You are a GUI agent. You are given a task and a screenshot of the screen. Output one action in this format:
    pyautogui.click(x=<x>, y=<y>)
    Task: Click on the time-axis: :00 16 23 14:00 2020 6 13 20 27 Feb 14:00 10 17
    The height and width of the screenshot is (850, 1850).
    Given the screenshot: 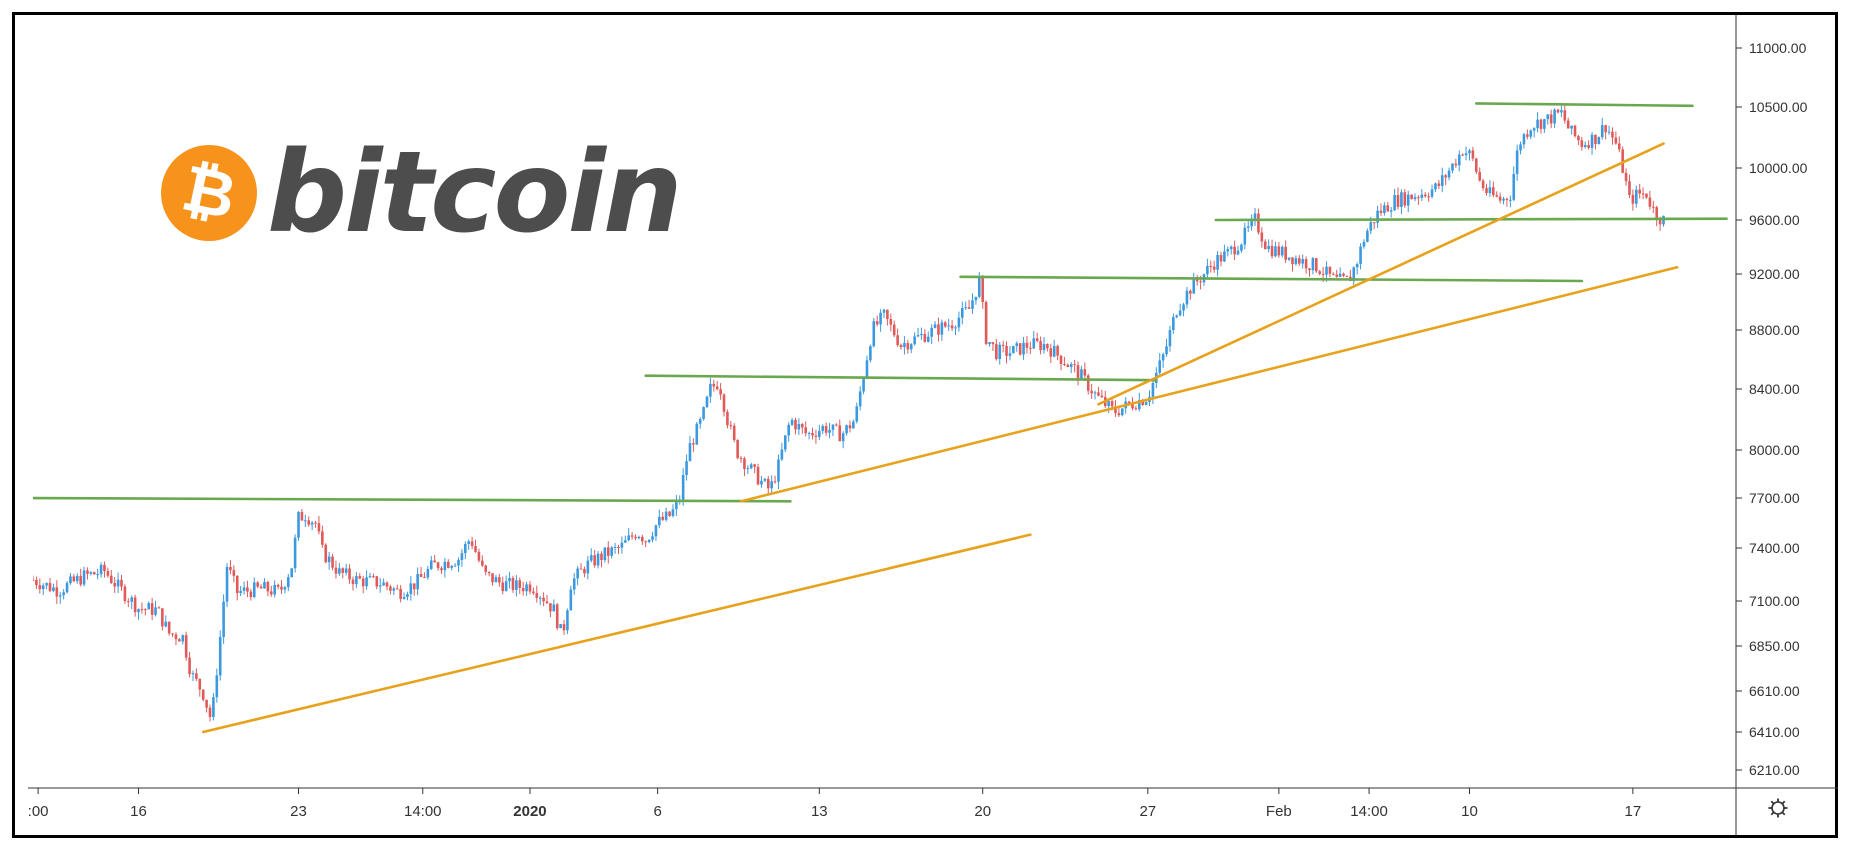 What is the action you would take?
    pyautogui.click(x=933, y=803)
    